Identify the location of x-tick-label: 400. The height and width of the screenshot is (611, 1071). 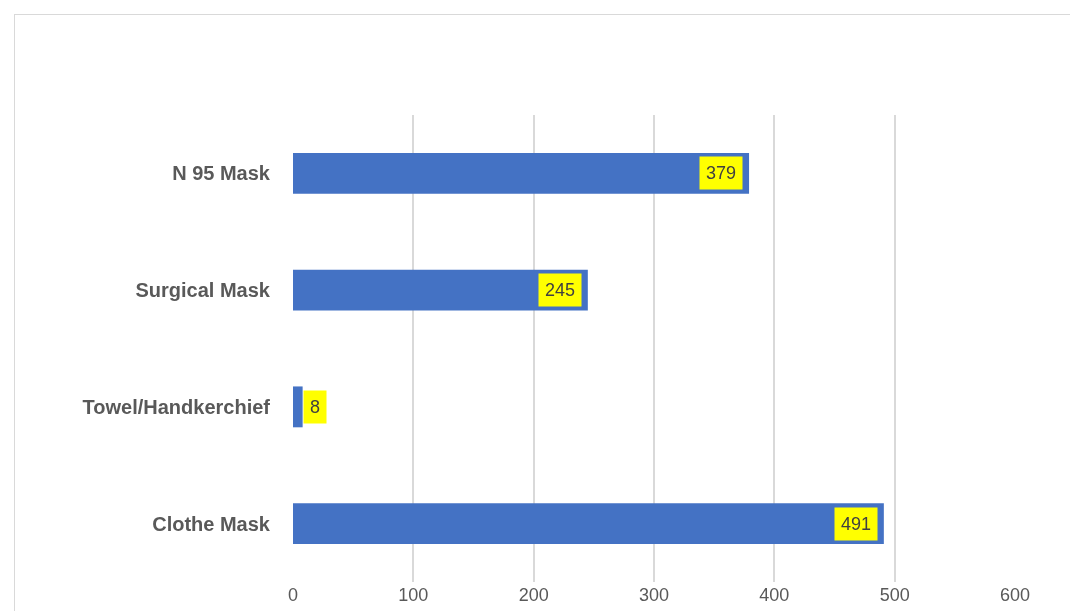
(774, 595).